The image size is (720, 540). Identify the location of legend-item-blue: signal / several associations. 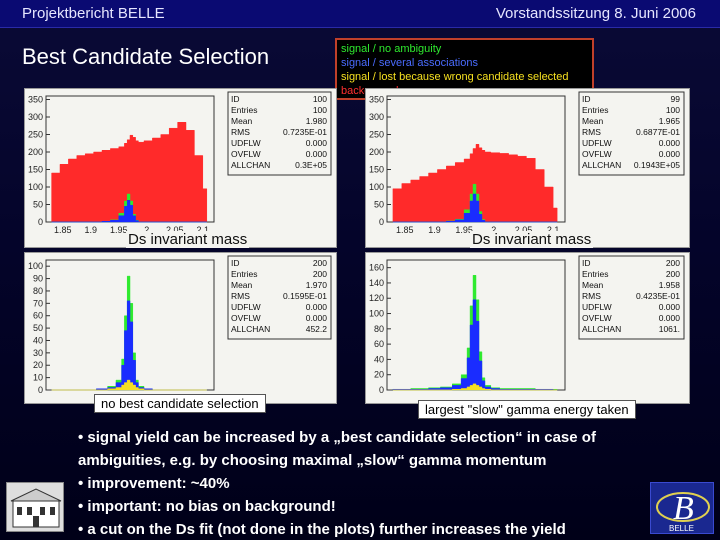
(409, 63).